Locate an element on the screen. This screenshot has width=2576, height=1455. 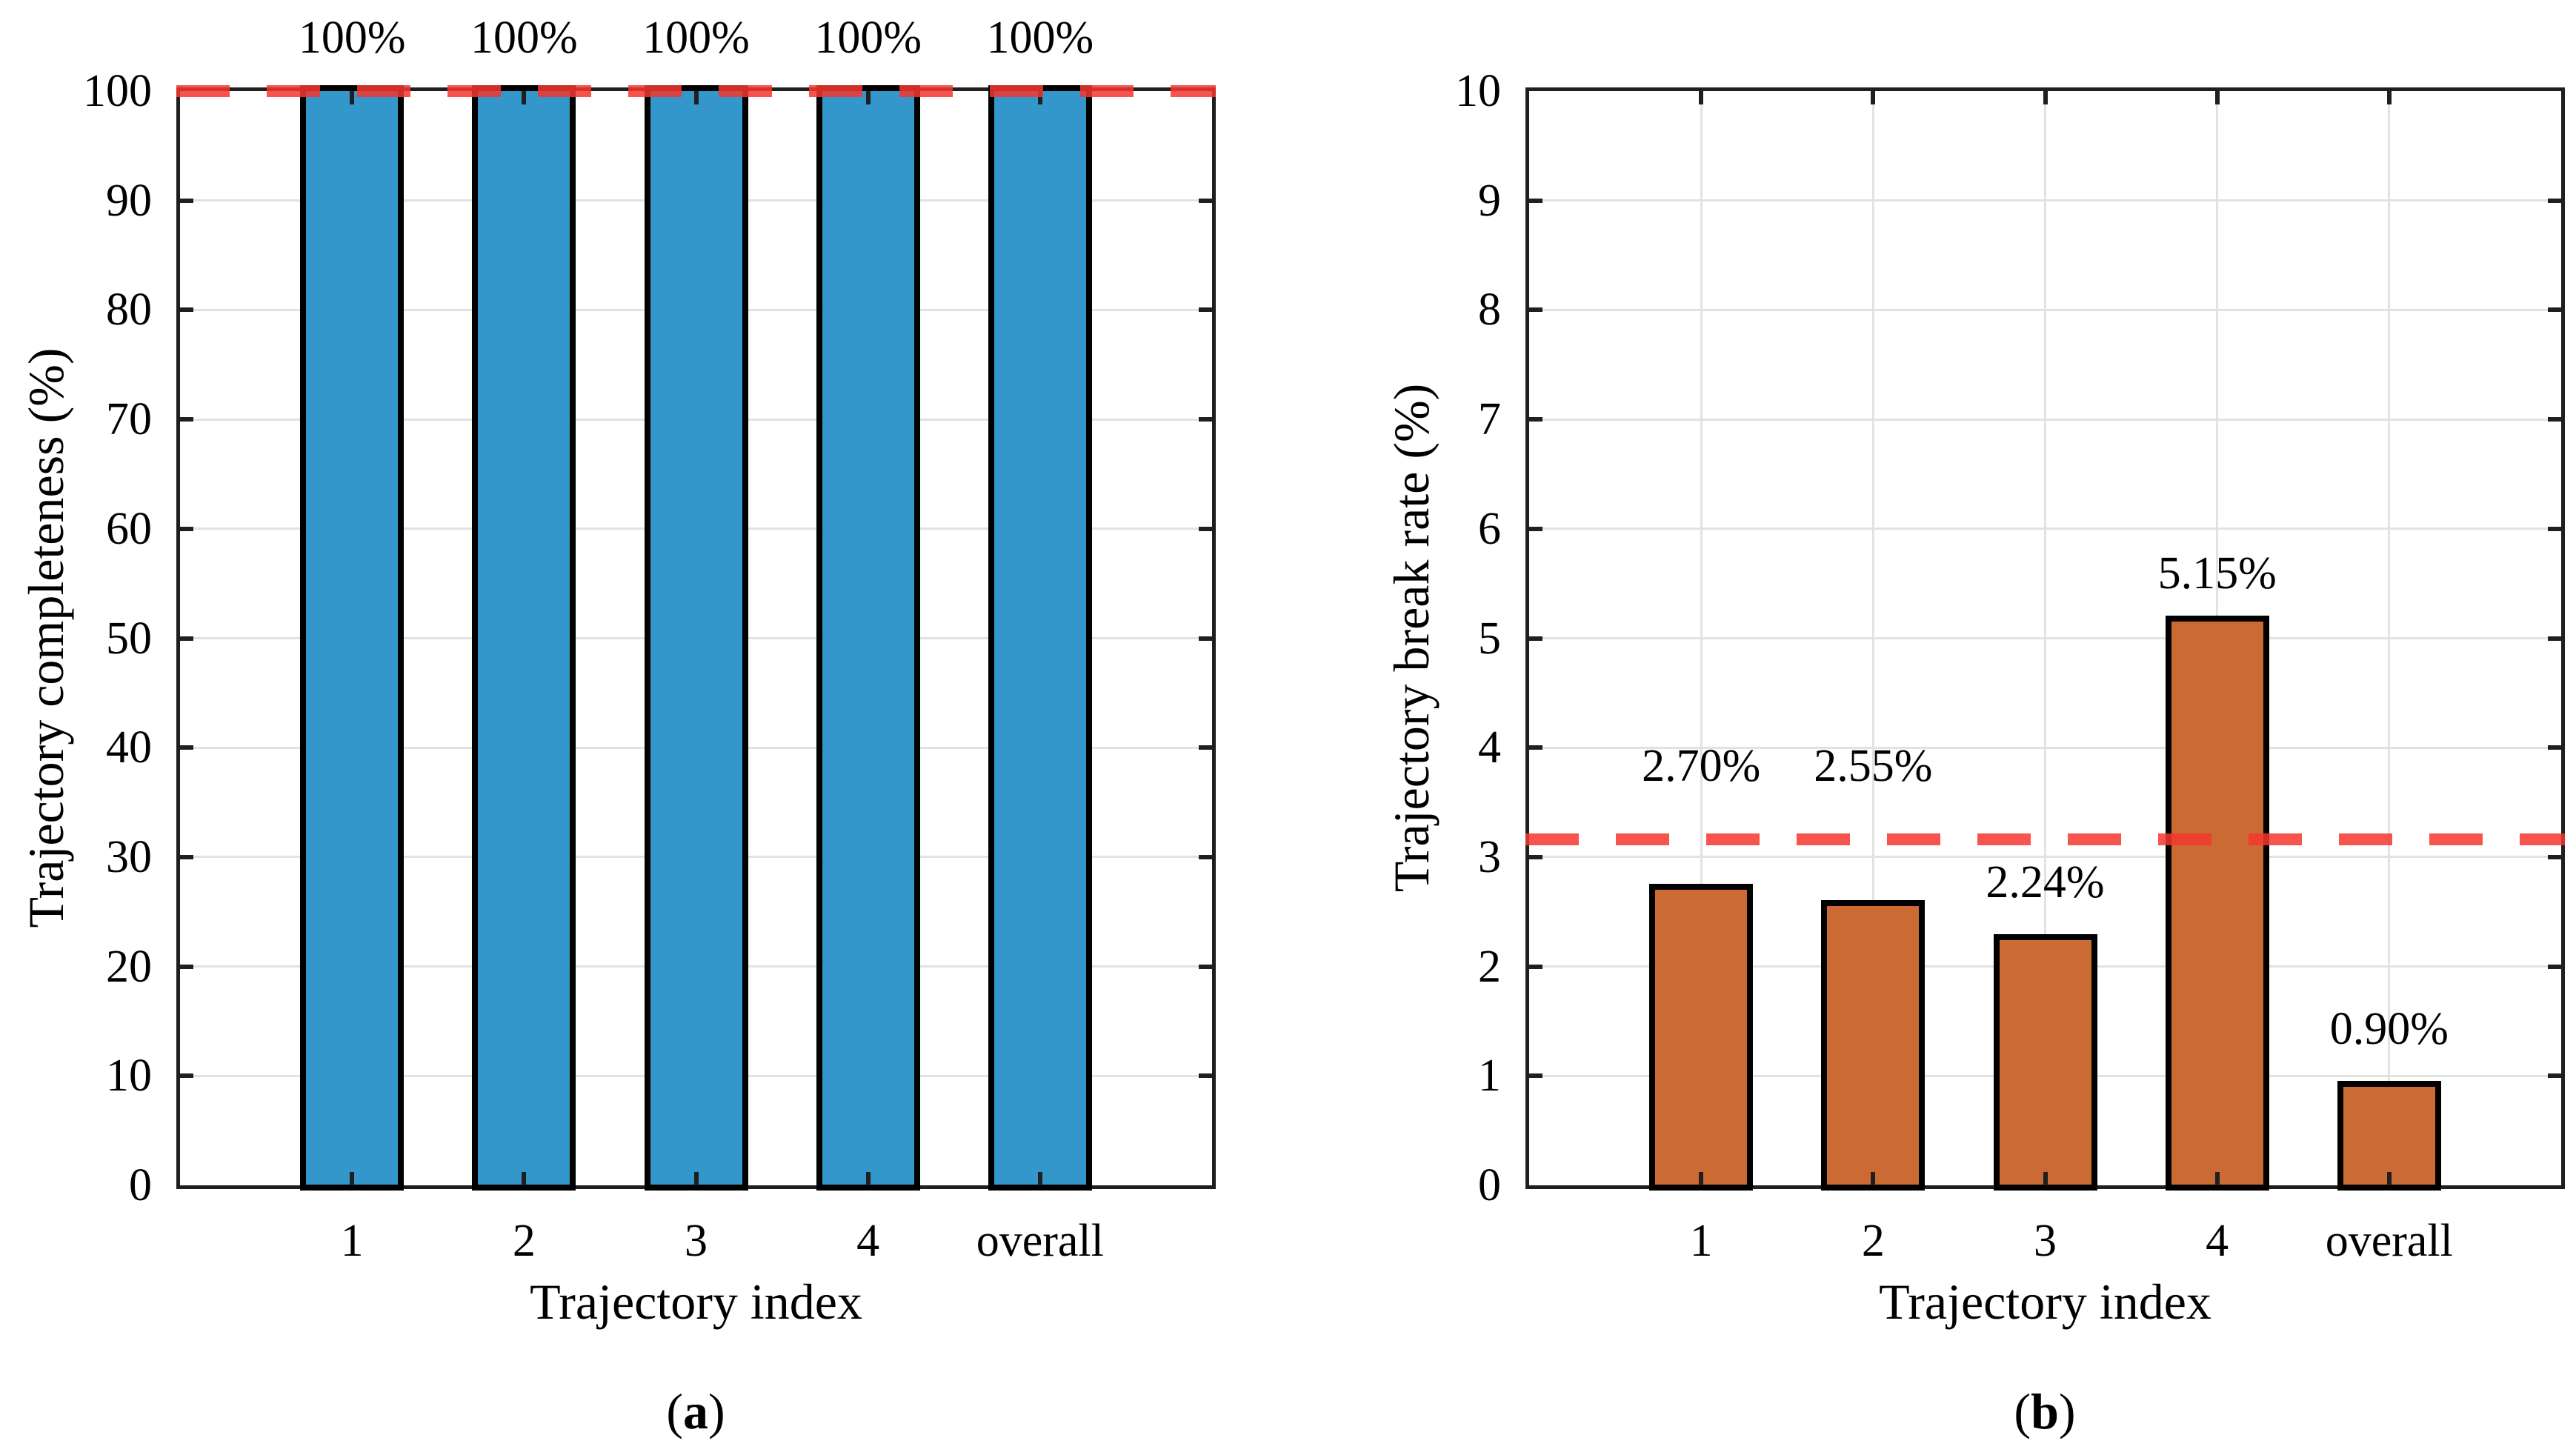
reference-dashed-line is located at coordinates (696, 91).